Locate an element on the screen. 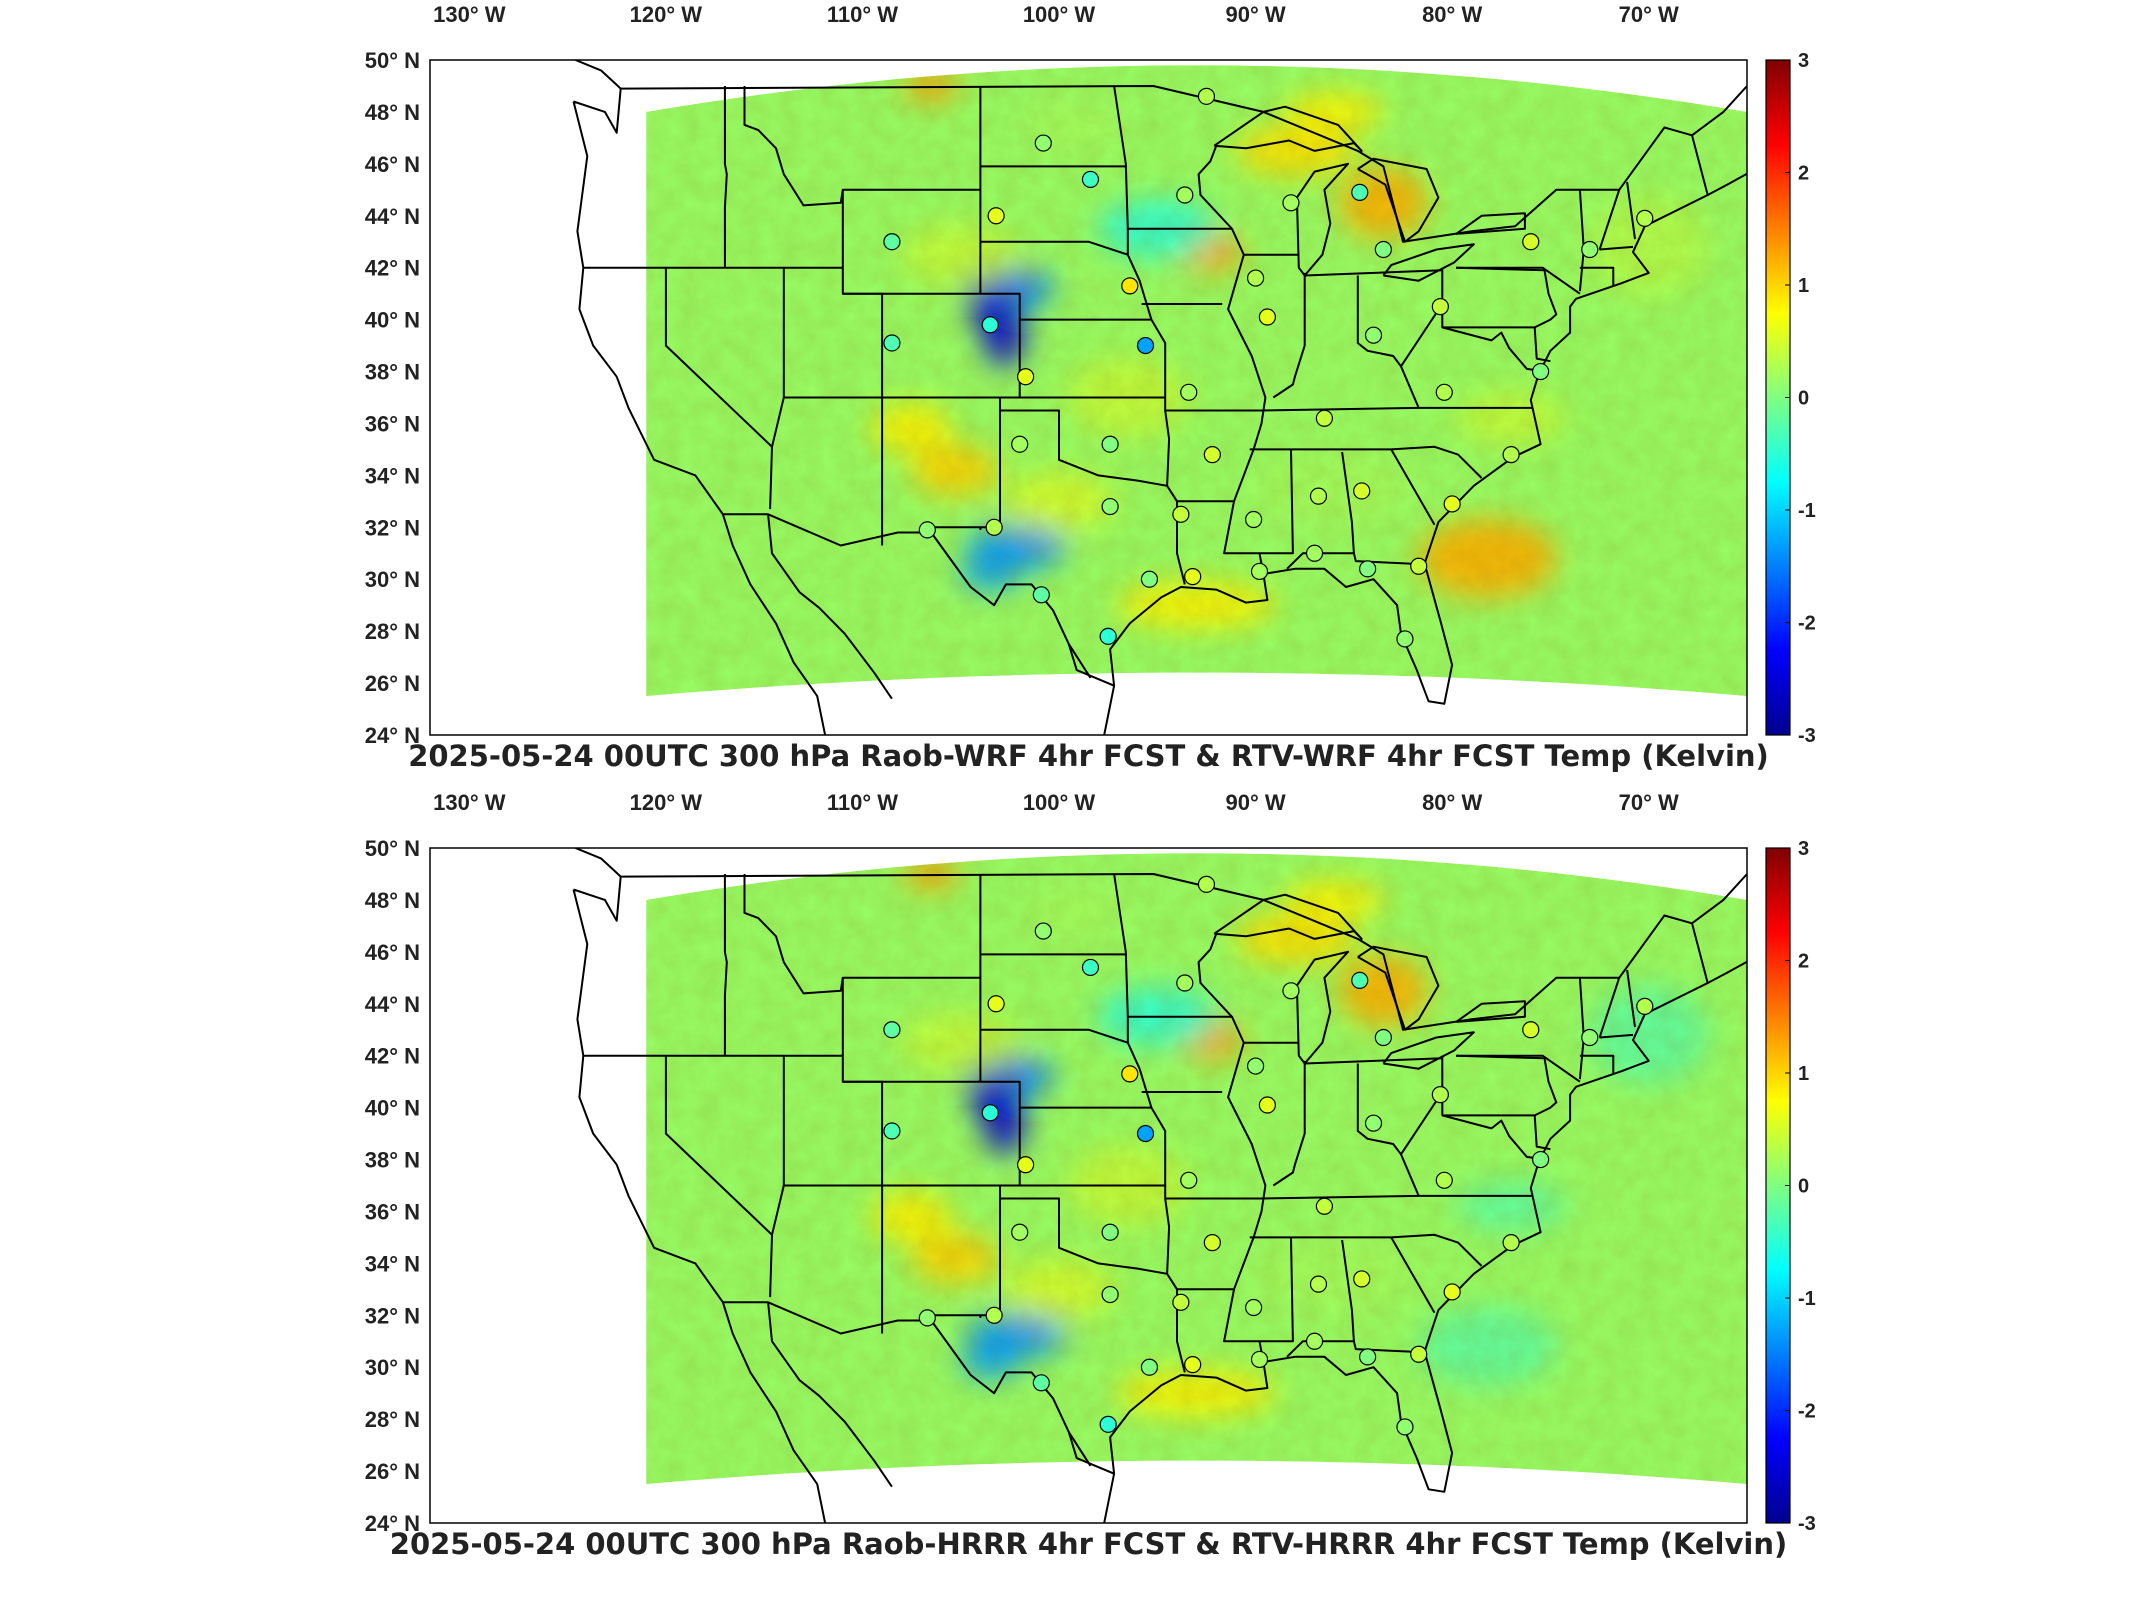 Image resolution: width=2133 pixels, height=1600 pixels. lat-tick-label: 24° N is located at coordinates (392, 735).